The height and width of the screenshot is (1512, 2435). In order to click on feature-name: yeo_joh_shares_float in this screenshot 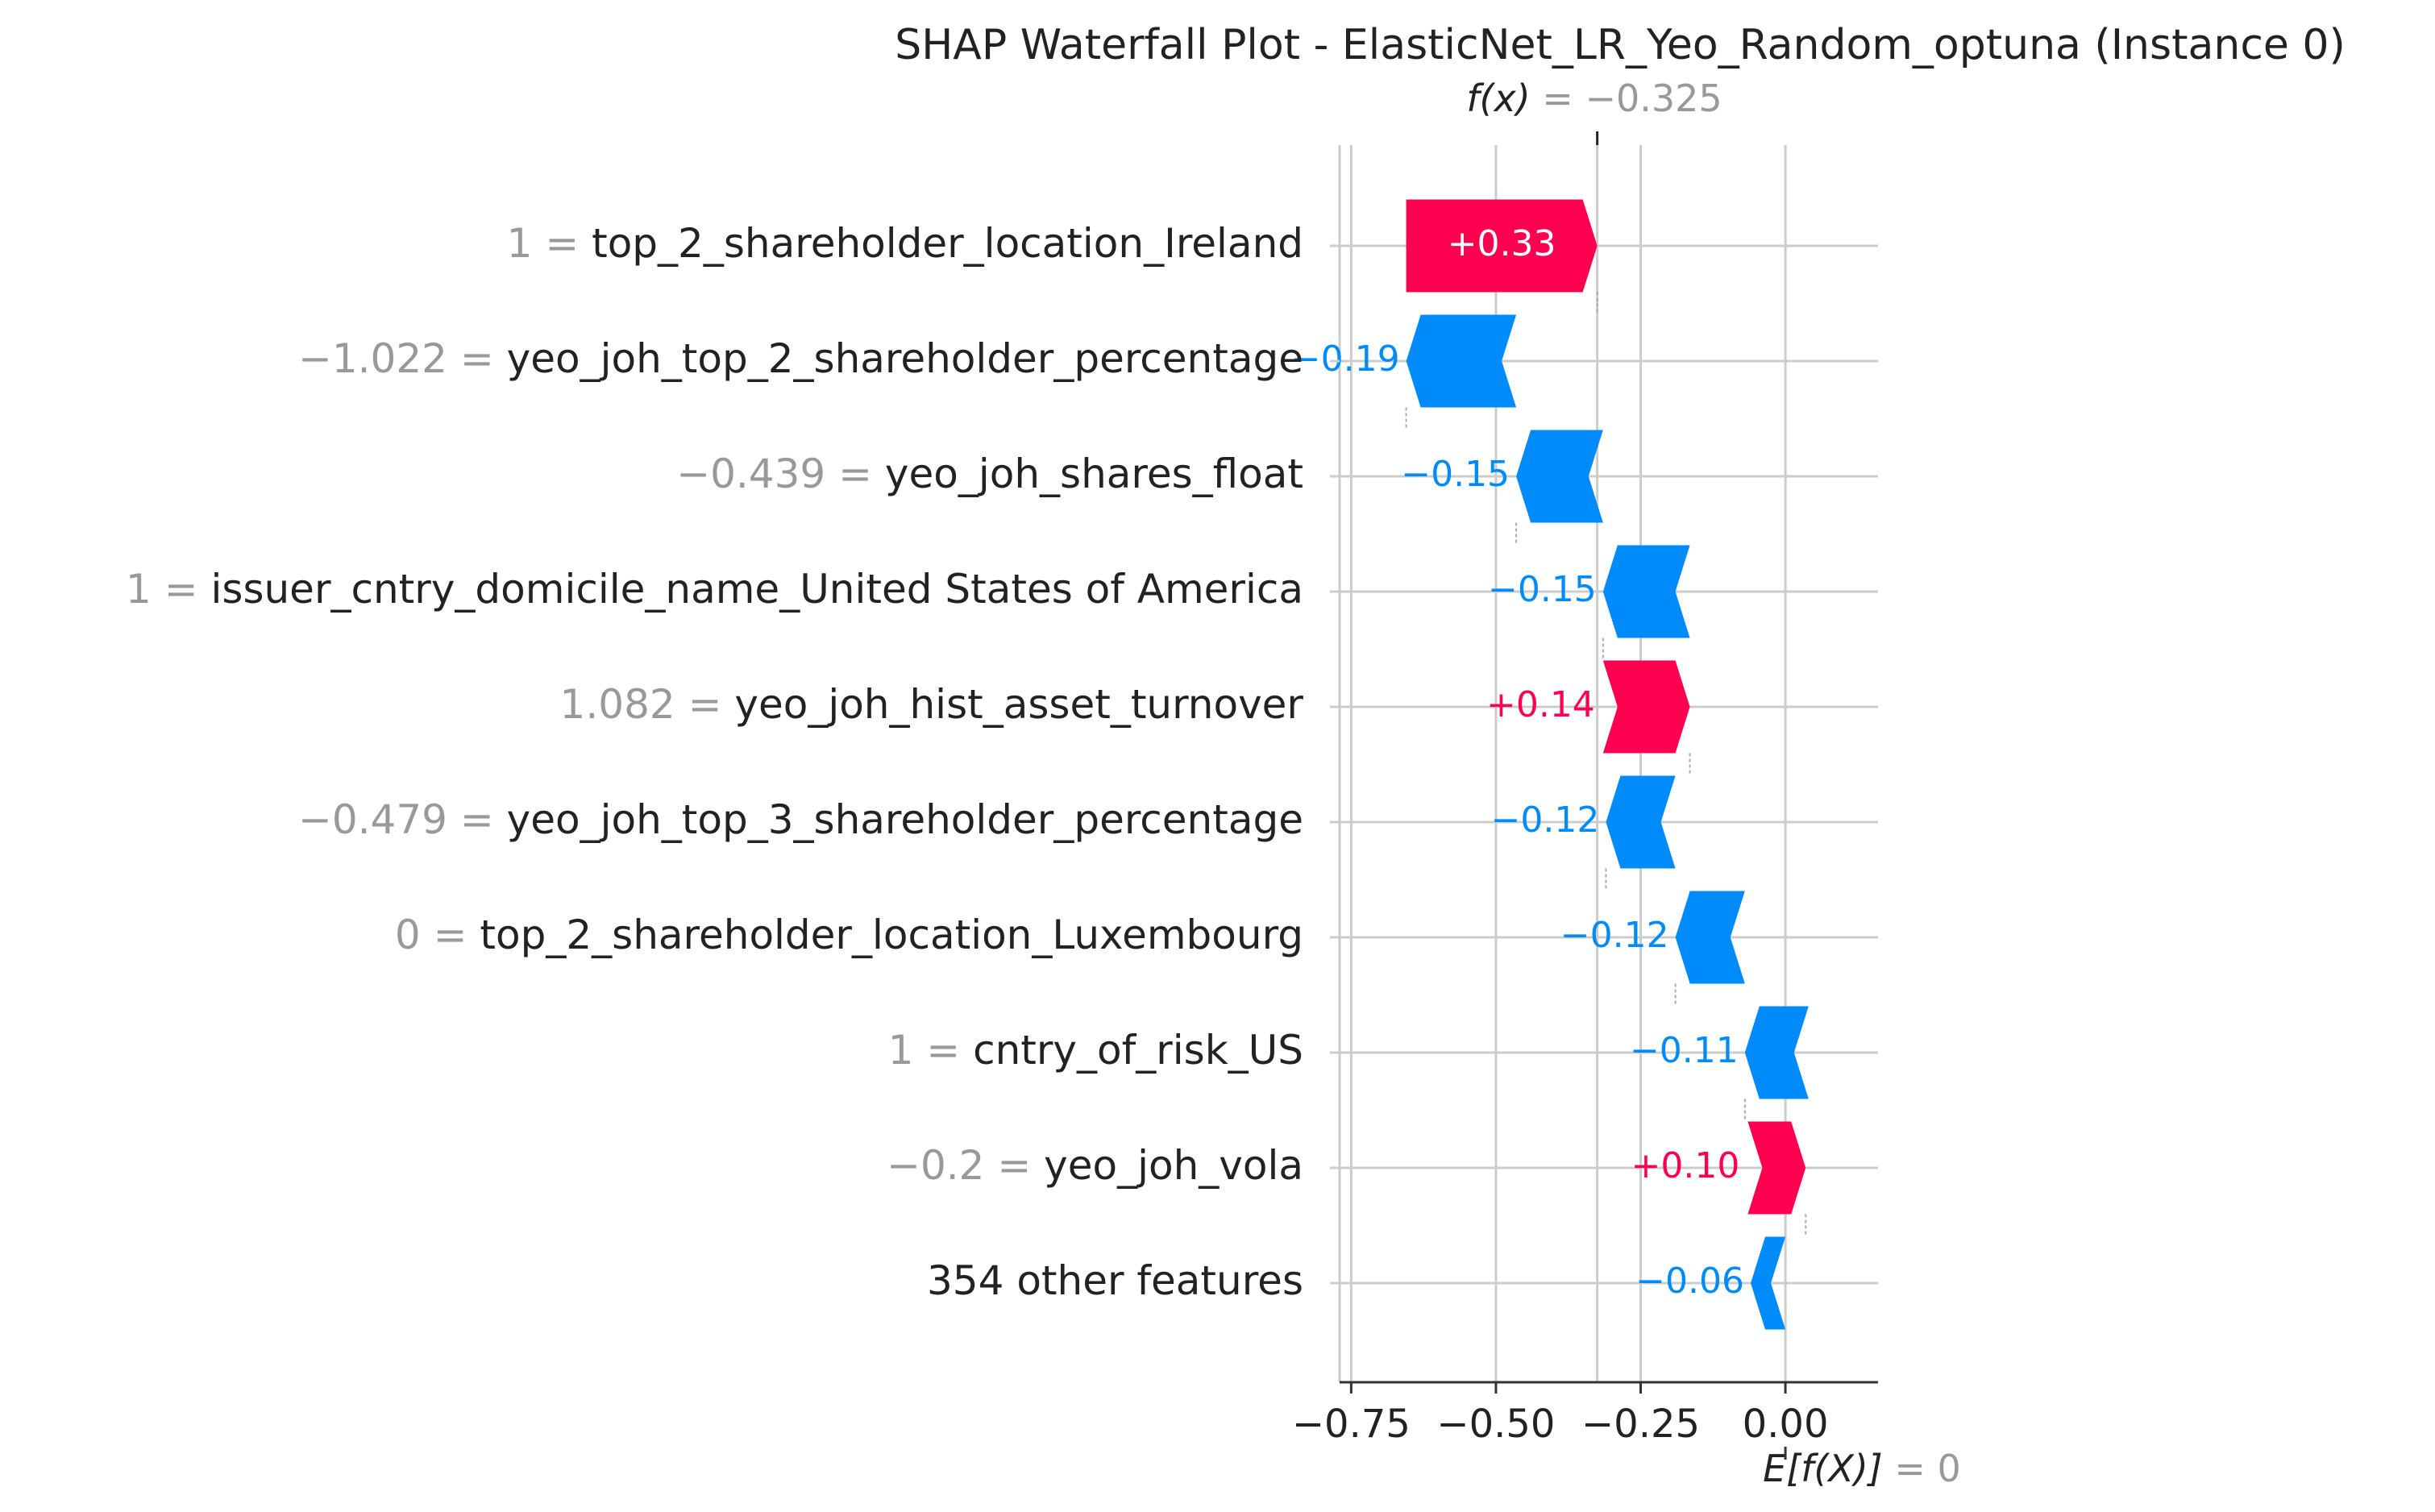, I will do `click(1094, 474)`.